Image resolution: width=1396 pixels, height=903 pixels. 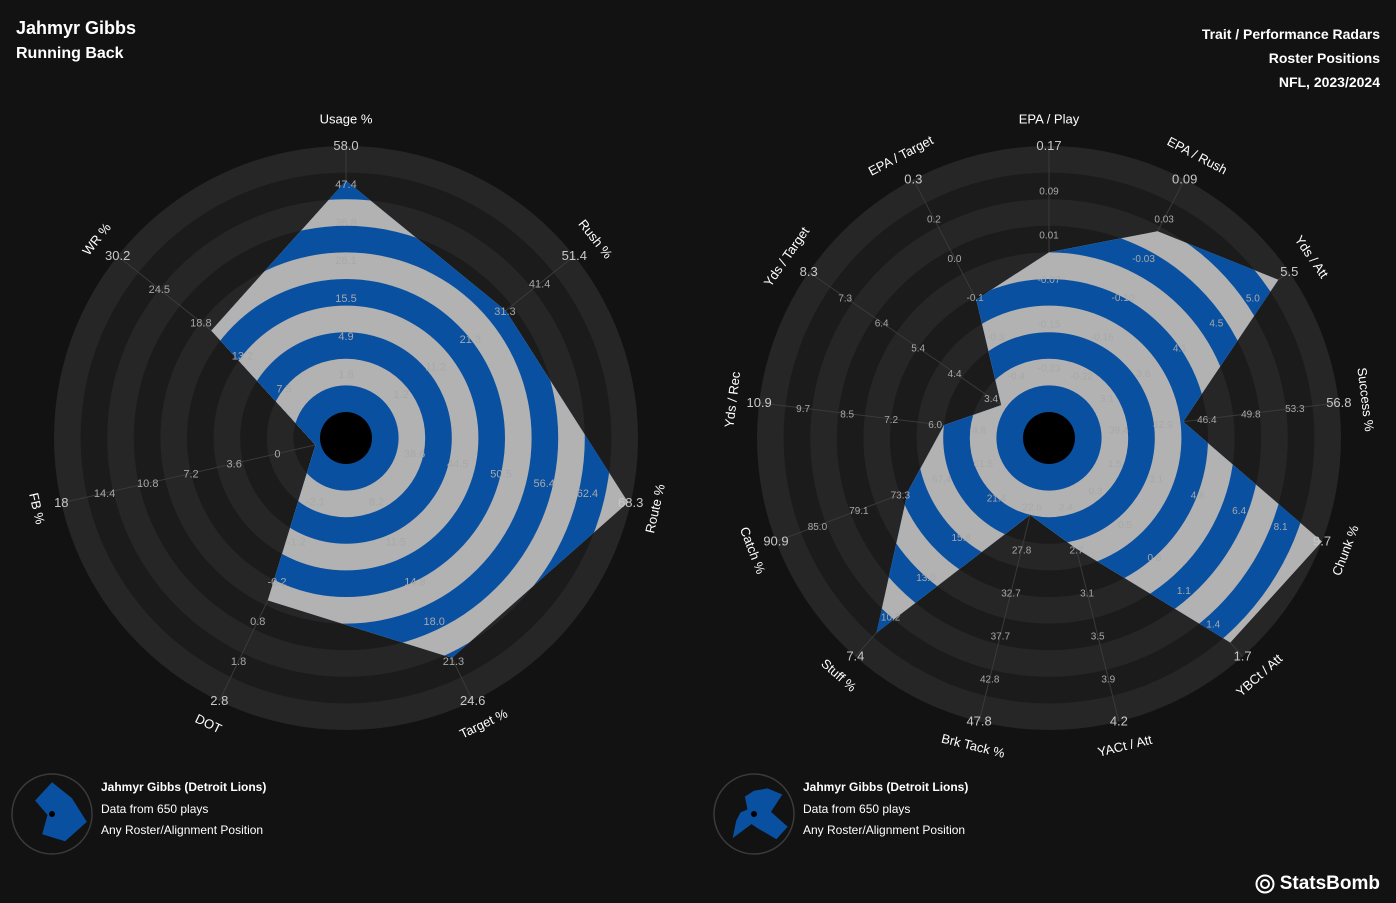 I want to click on radar-axis-label: EPA / Play, so click(x=1049, y=118).